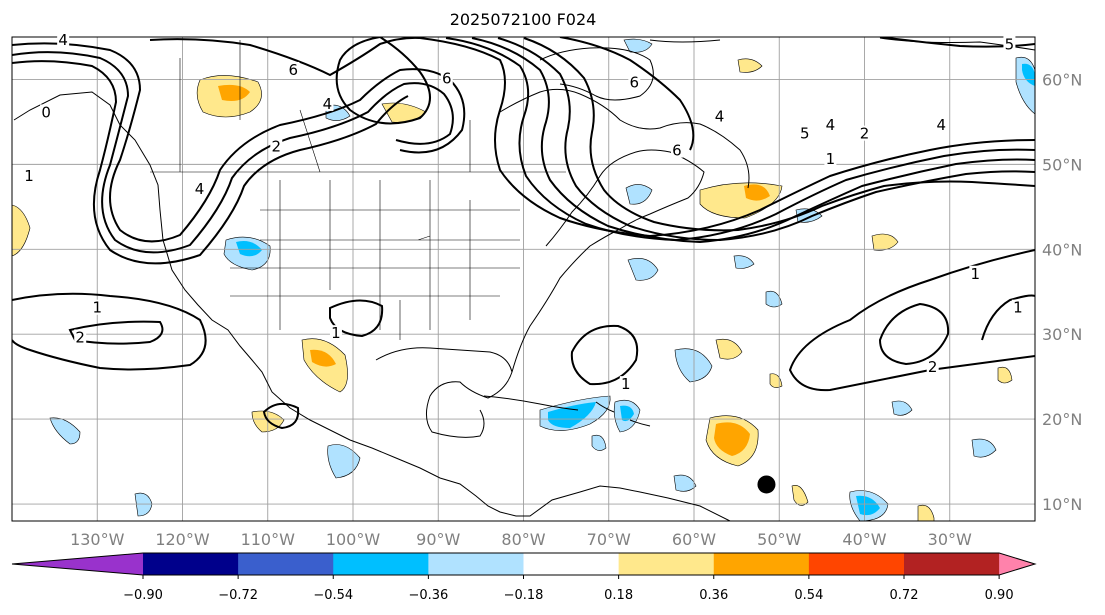  I want to click on contour-label: 0, so click(46, 112).